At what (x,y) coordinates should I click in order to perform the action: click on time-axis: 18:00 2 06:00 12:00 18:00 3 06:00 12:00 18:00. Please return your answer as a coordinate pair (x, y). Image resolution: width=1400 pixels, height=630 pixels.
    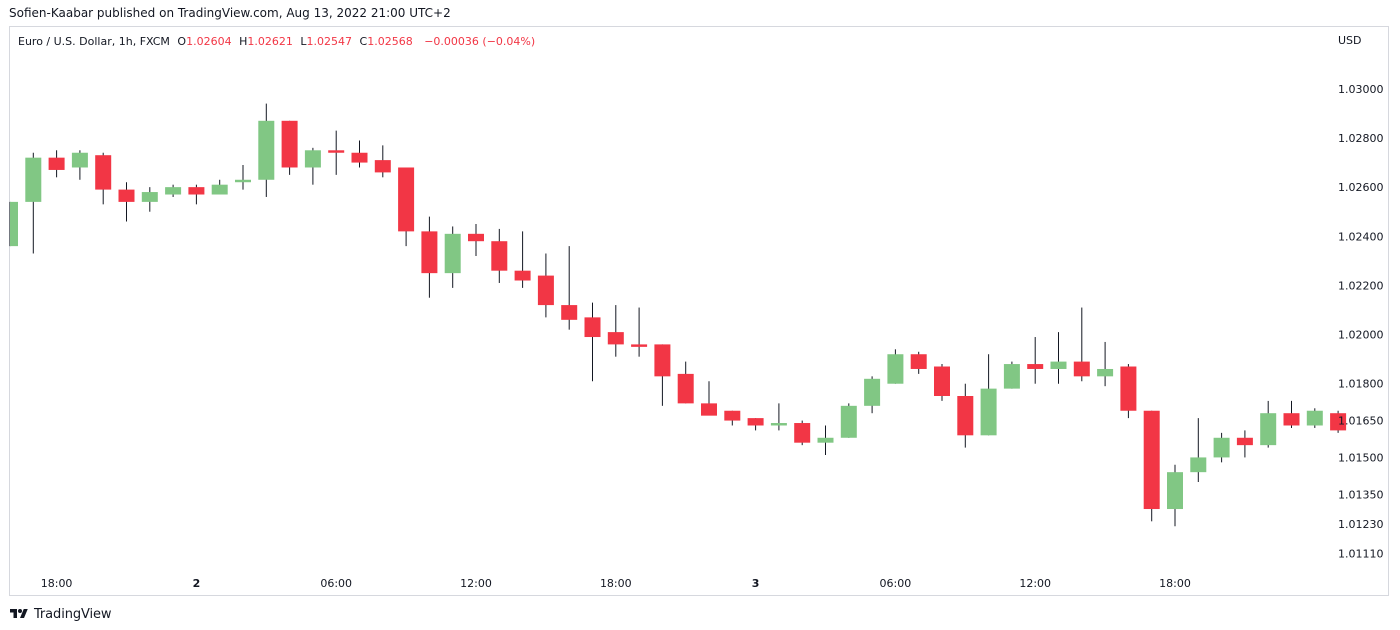
    Looking at the image, I should click on (616, 583).